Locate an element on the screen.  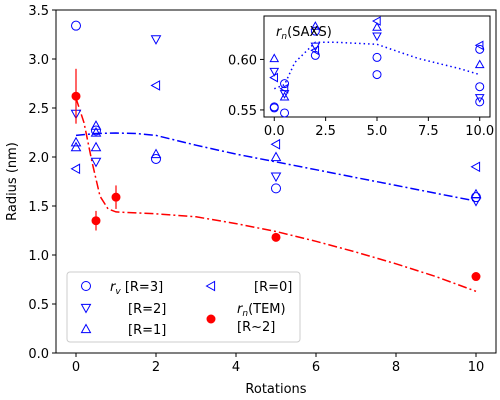
y-tick-label: 3.0 is located at coordinates (38, 60).